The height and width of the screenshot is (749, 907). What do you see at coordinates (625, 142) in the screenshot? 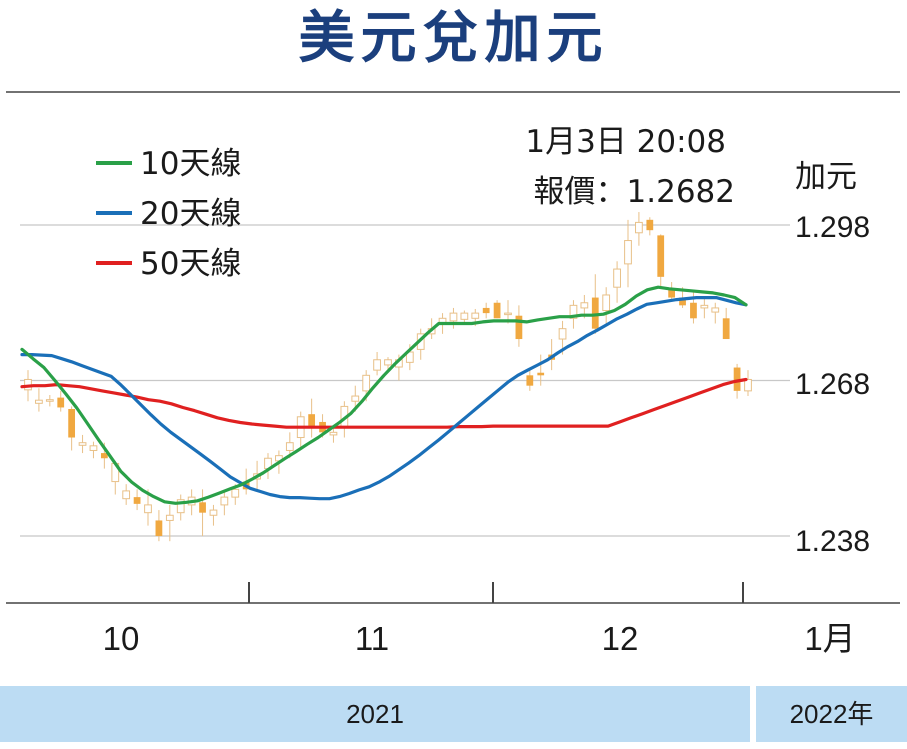
I see `quote-time: 1月3日 20:08` at bounding box center [625, 142].